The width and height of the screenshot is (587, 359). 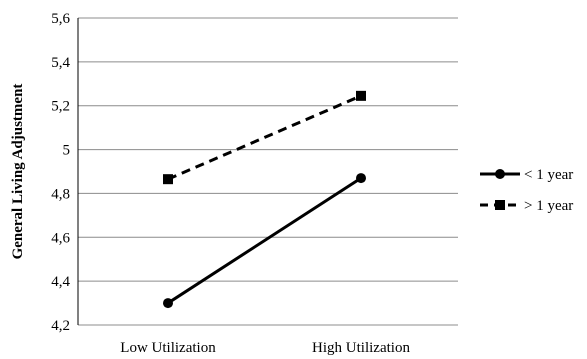 I want to click on y-tick-label: 5,6, so click(x=60, y=19).